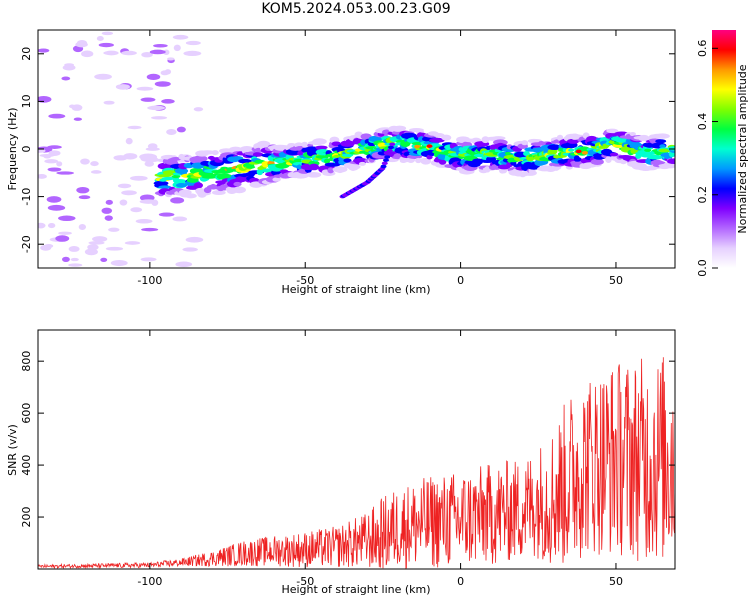  Describe the element at coordinates (26, 101) in the screenshot. I see `y-tick-label: 10` at that location.